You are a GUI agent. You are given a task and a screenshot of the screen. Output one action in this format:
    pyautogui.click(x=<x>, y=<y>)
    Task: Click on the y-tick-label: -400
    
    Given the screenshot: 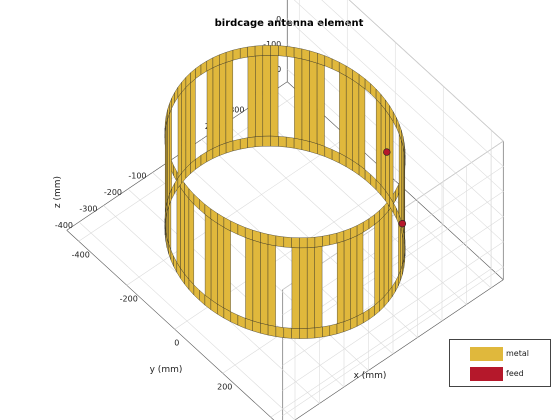 What is the action you would take?
    pyautogui.click(x=64, y=225)
    